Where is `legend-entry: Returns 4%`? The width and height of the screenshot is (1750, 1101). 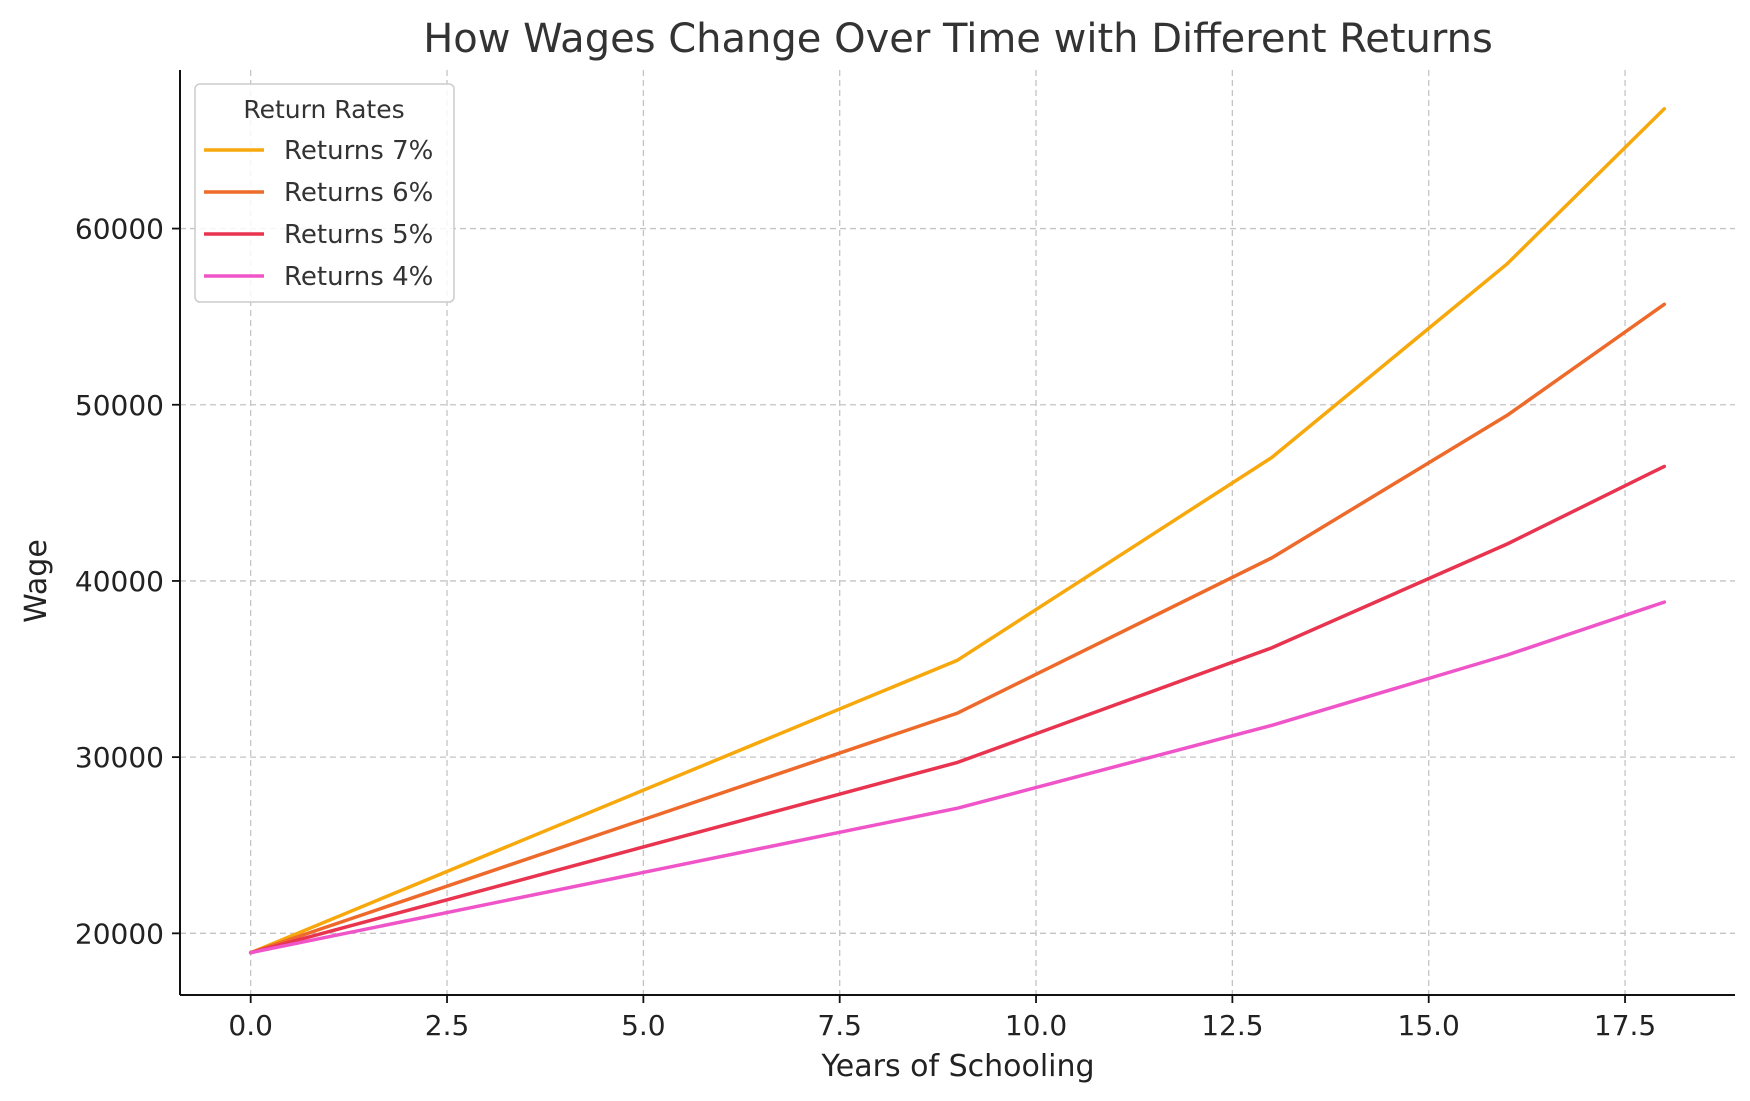
legend-entry: Returns 4% is located at coordinates (358, 277).